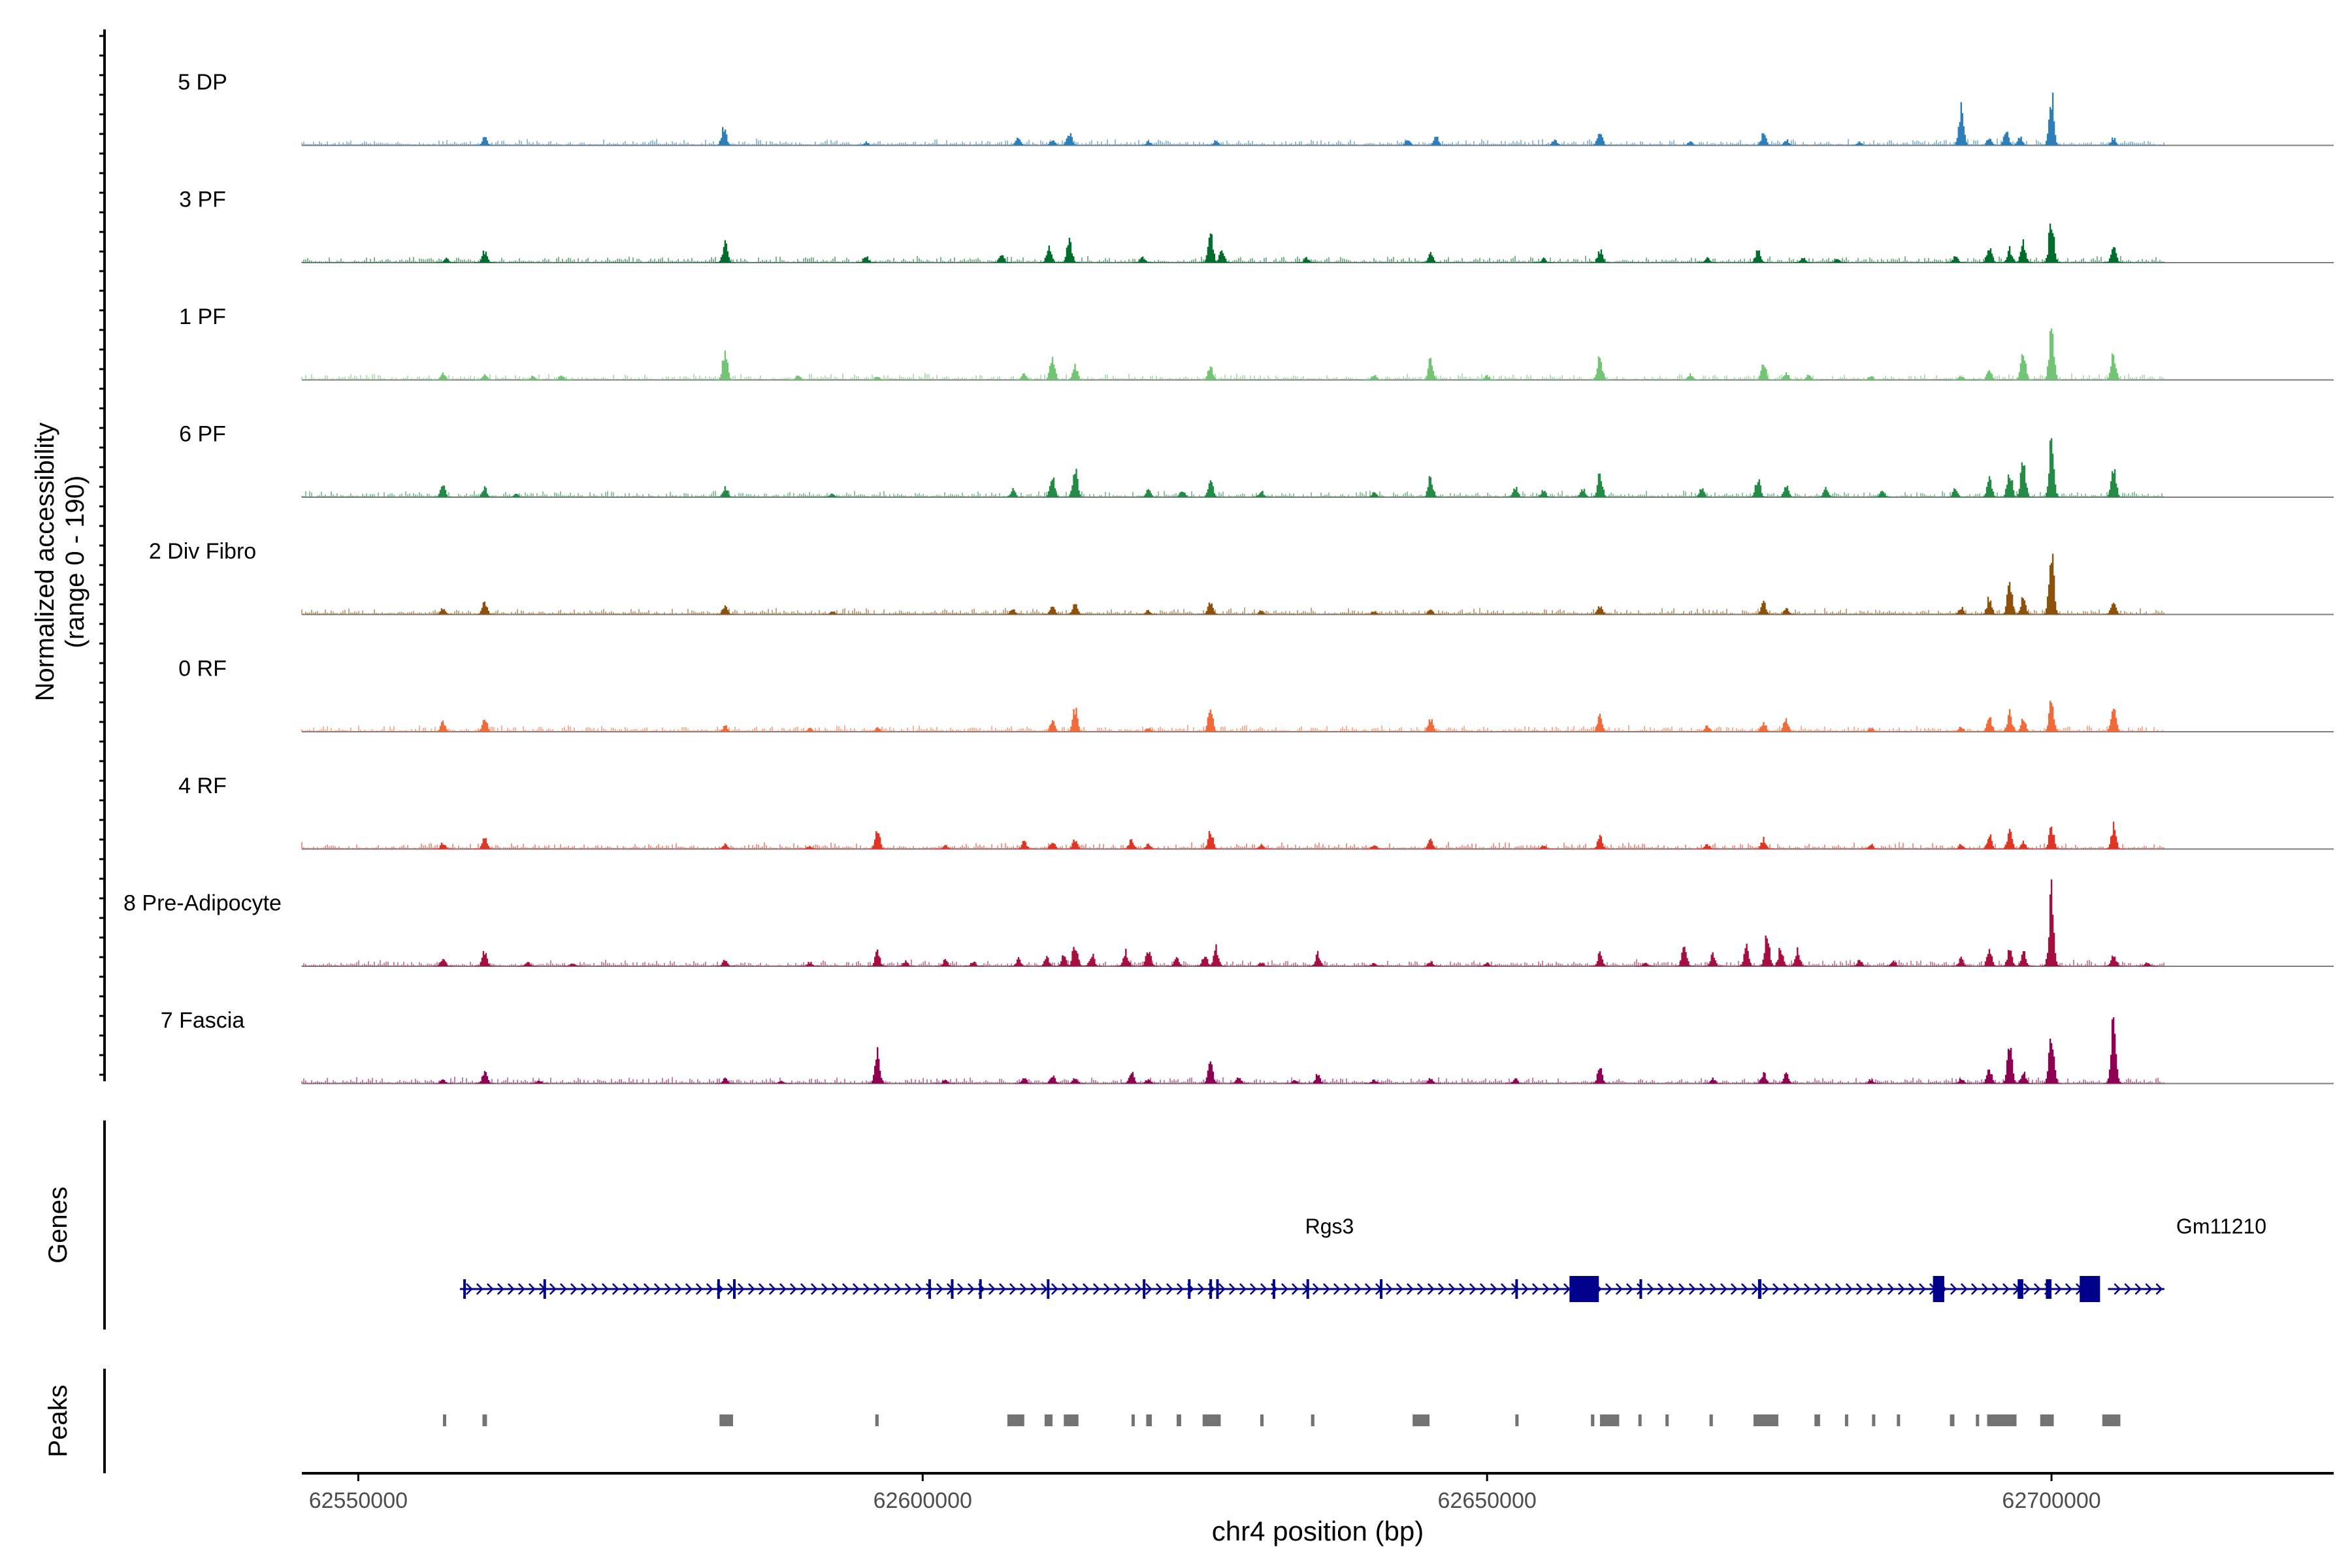 The width and height of the screenshot is (2352, 1568). I want to click on gene-models: Rgs3 Gm11210, so click(1362, 1258).